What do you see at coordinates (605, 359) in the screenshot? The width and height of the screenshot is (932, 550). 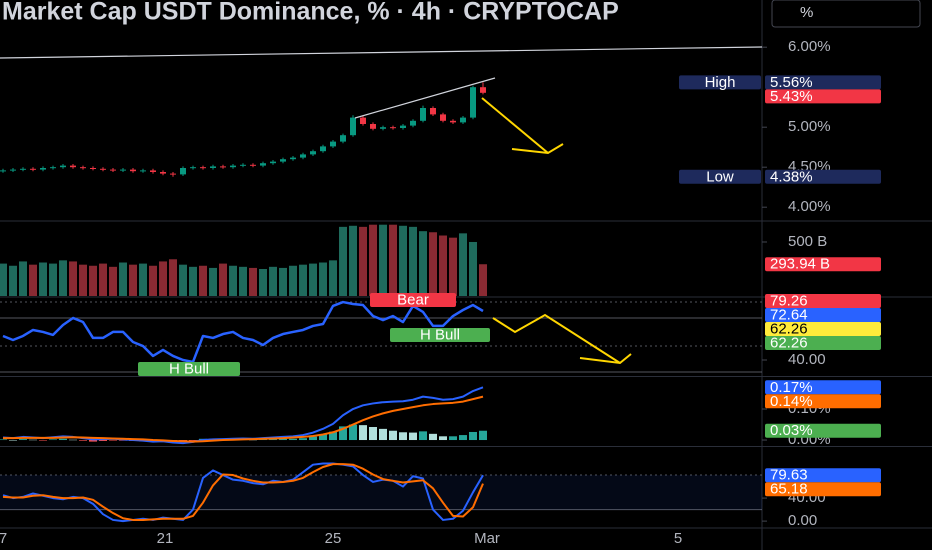 I see `arrow-head` at bounding box center [605, 359].